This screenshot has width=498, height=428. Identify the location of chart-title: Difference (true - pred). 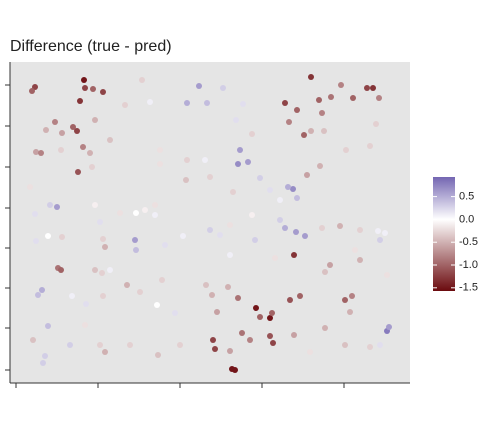
(91, 46).